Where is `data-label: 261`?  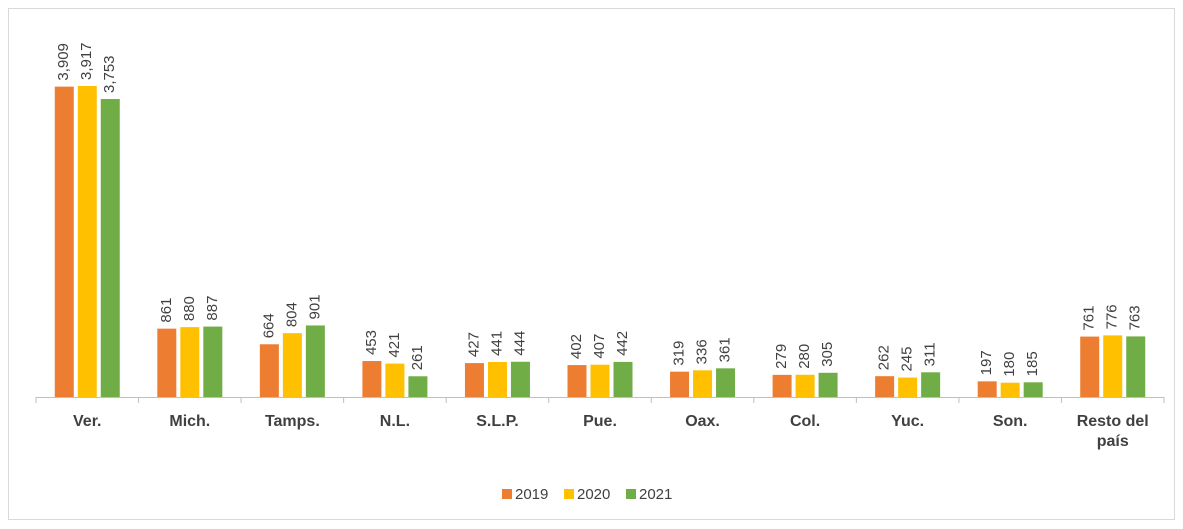
data-label: 261 is located at coordinates (417, 357).